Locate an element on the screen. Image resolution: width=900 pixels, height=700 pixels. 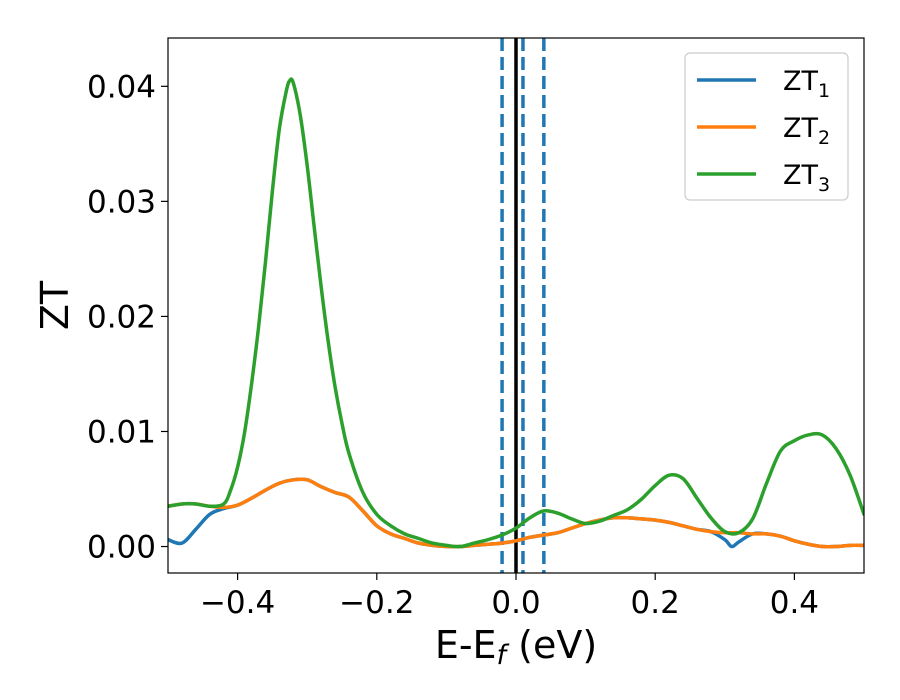
y-axis: 0.00 0.01 0.02 0.03 0.04 is located at coordinates (127, 317).